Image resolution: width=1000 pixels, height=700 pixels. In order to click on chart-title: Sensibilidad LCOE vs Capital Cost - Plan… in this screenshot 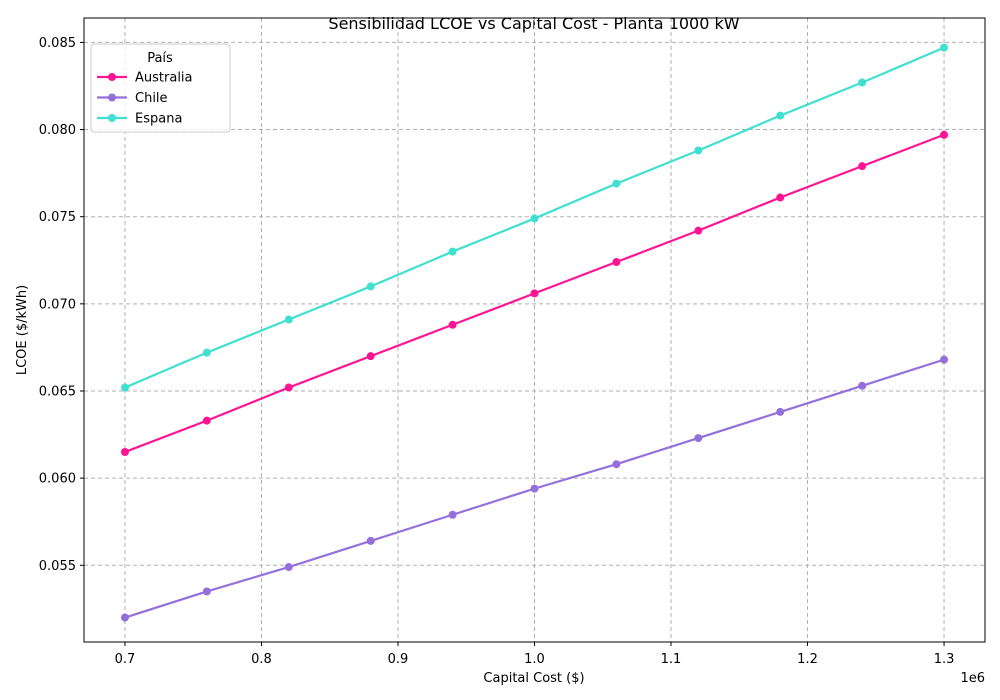, I will do `click(533, 23)`.